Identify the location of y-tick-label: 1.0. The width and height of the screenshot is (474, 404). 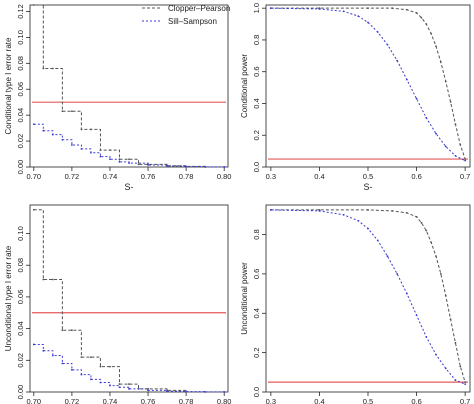
(256, 8).